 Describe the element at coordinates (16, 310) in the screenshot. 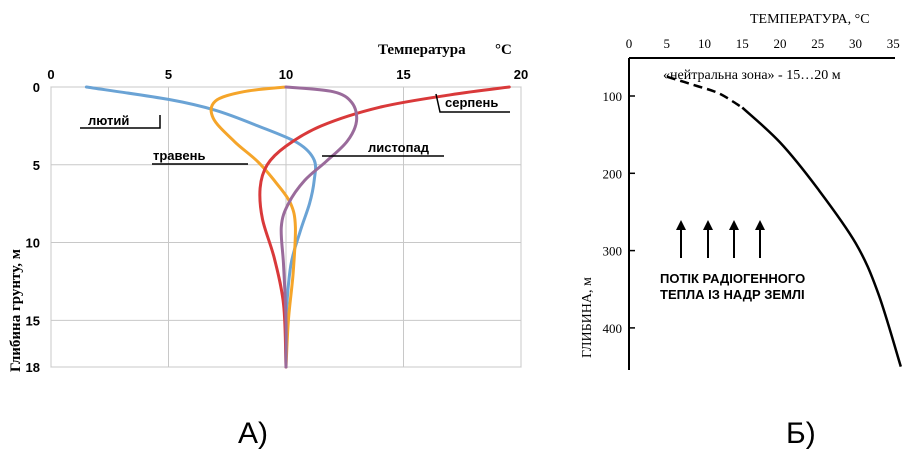

I see `panel-a-y-axis-label: Глибина грунту, м` at that location.